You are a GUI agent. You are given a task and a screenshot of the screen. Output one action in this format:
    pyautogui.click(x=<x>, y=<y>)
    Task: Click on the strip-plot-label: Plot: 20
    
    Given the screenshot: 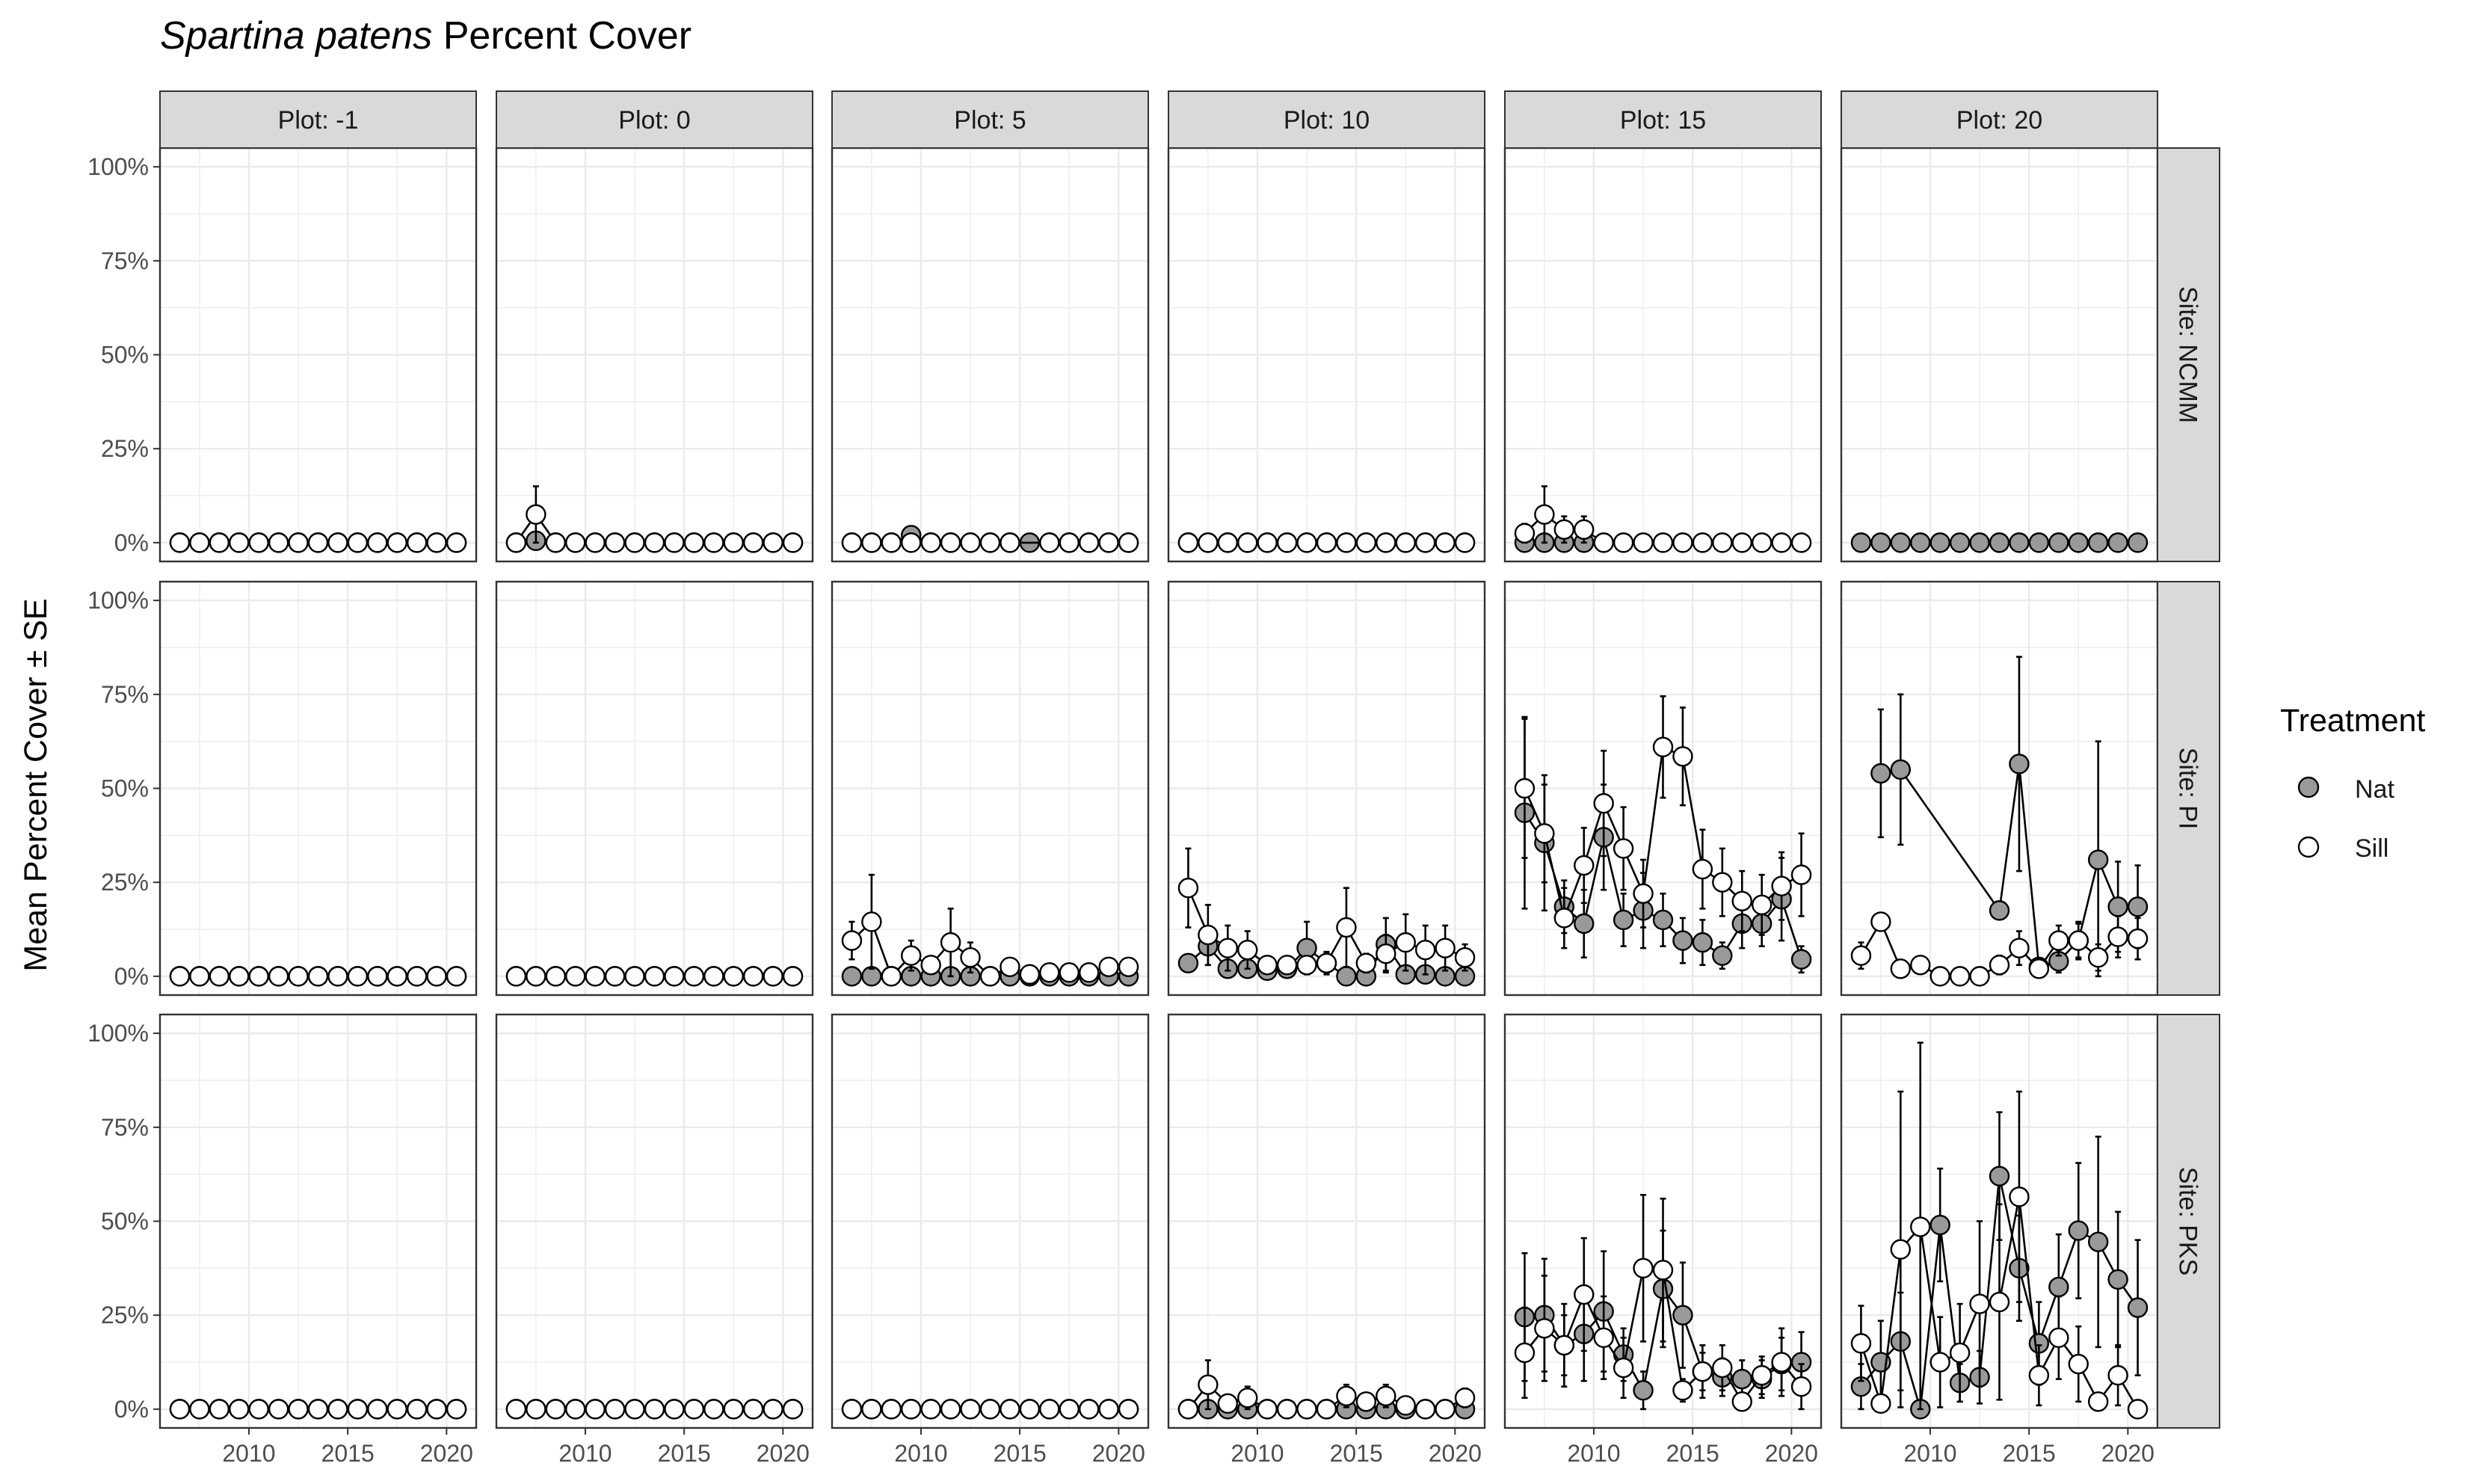 What is the action you would take?
    pyautogui.click(x=1999, y=120)
    